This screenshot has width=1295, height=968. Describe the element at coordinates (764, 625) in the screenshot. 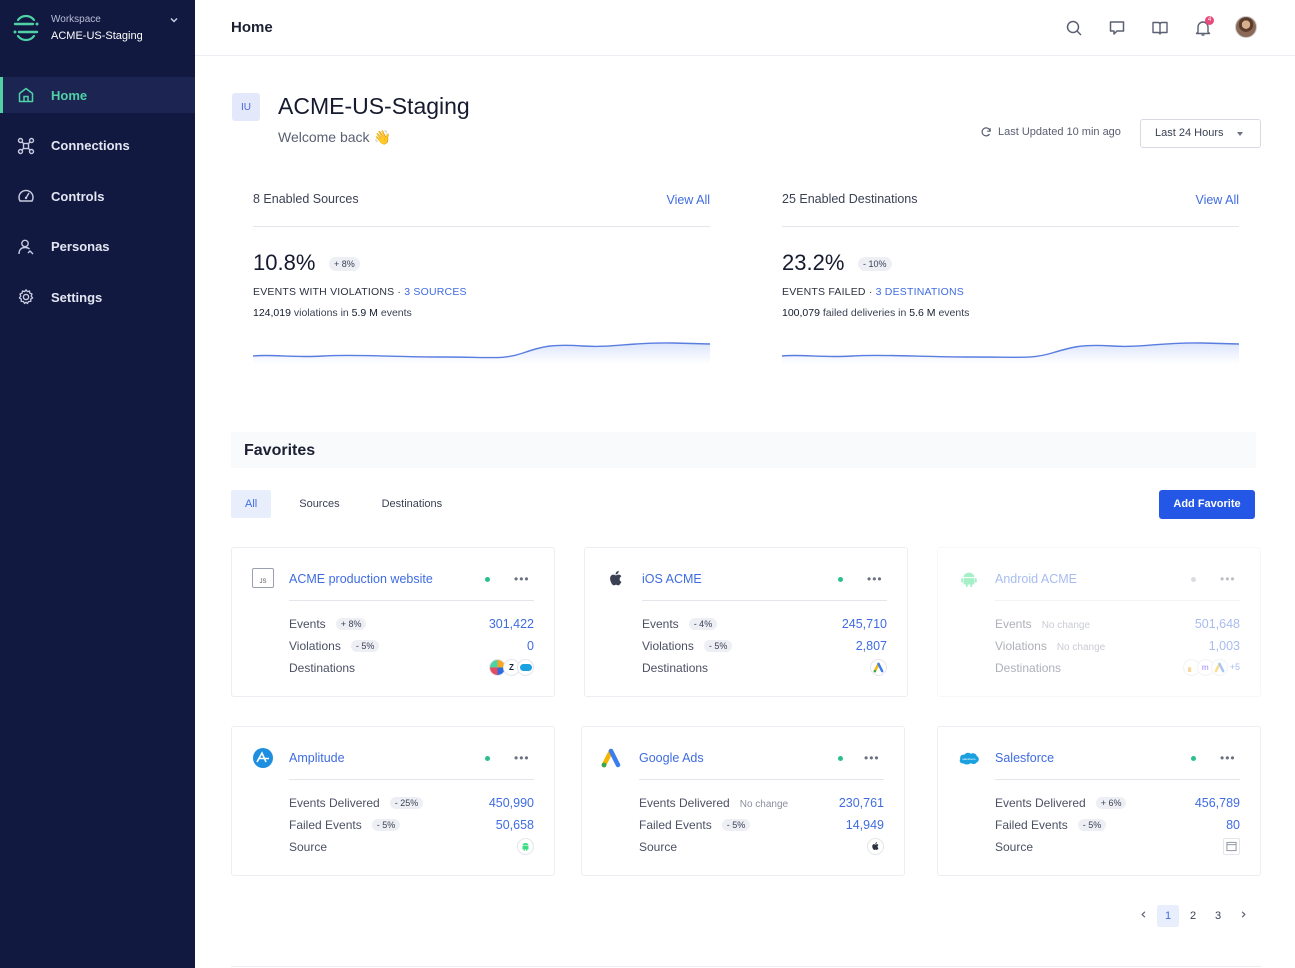

I see `card-row: Events - 4% 245,710` at that location.